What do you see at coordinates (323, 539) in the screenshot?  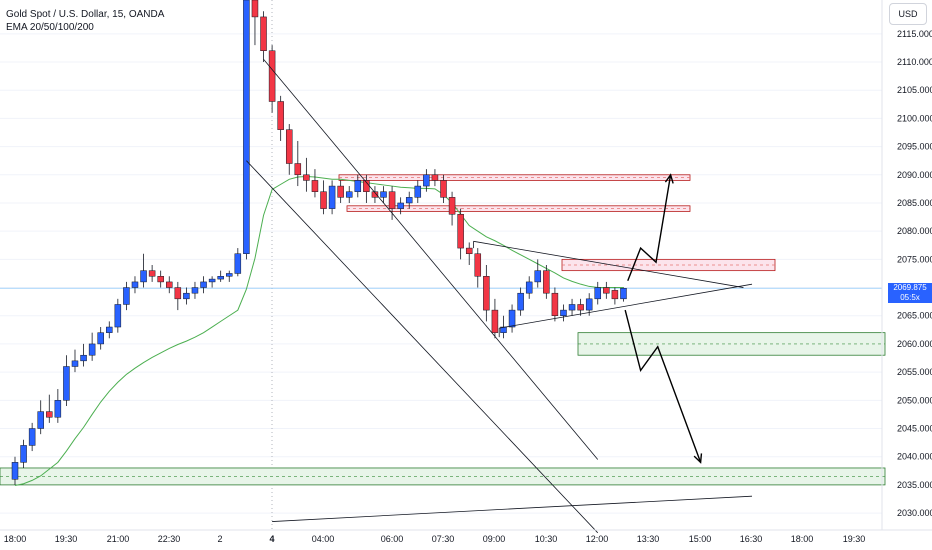 I see `x-tick-label: 04:00` at bounding box center [323, 539].